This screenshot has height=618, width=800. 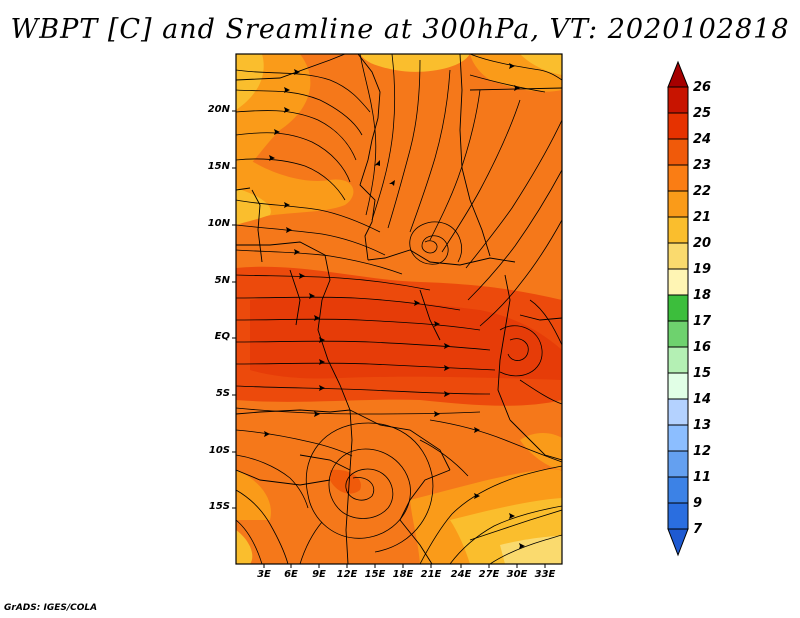 What do you see at coordinates (702, 139) in the screenshot?
I see `colorbar-label: 24` at bounding box center [702, 139].